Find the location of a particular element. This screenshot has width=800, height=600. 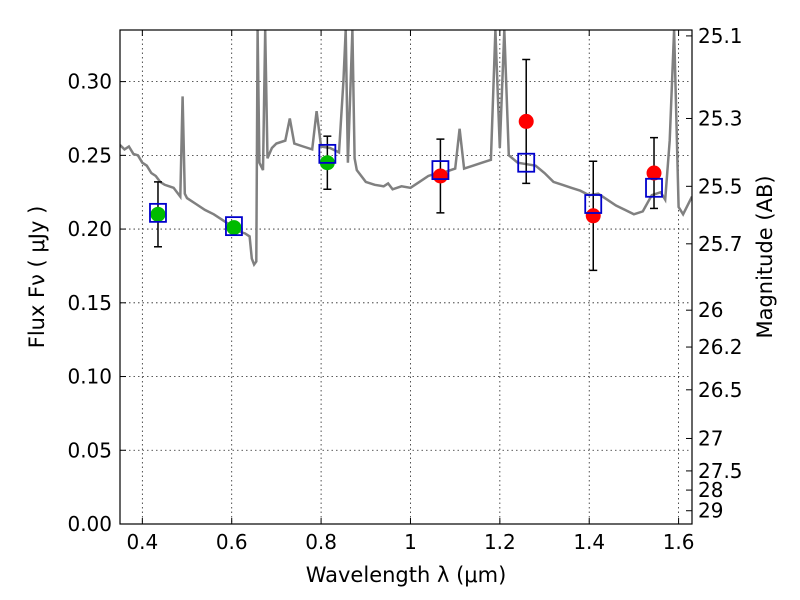

y-tick-label: 0.25 is located at coordinates (89, 155).